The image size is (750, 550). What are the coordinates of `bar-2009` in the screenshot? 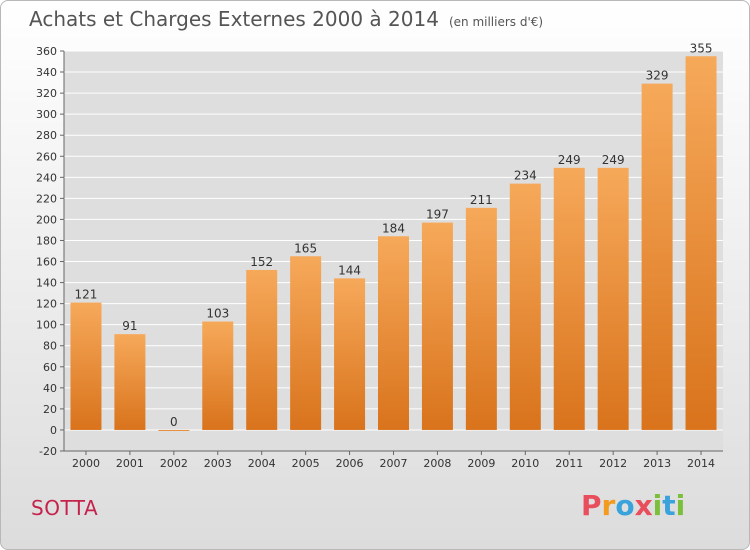 It's located at (481, 318).